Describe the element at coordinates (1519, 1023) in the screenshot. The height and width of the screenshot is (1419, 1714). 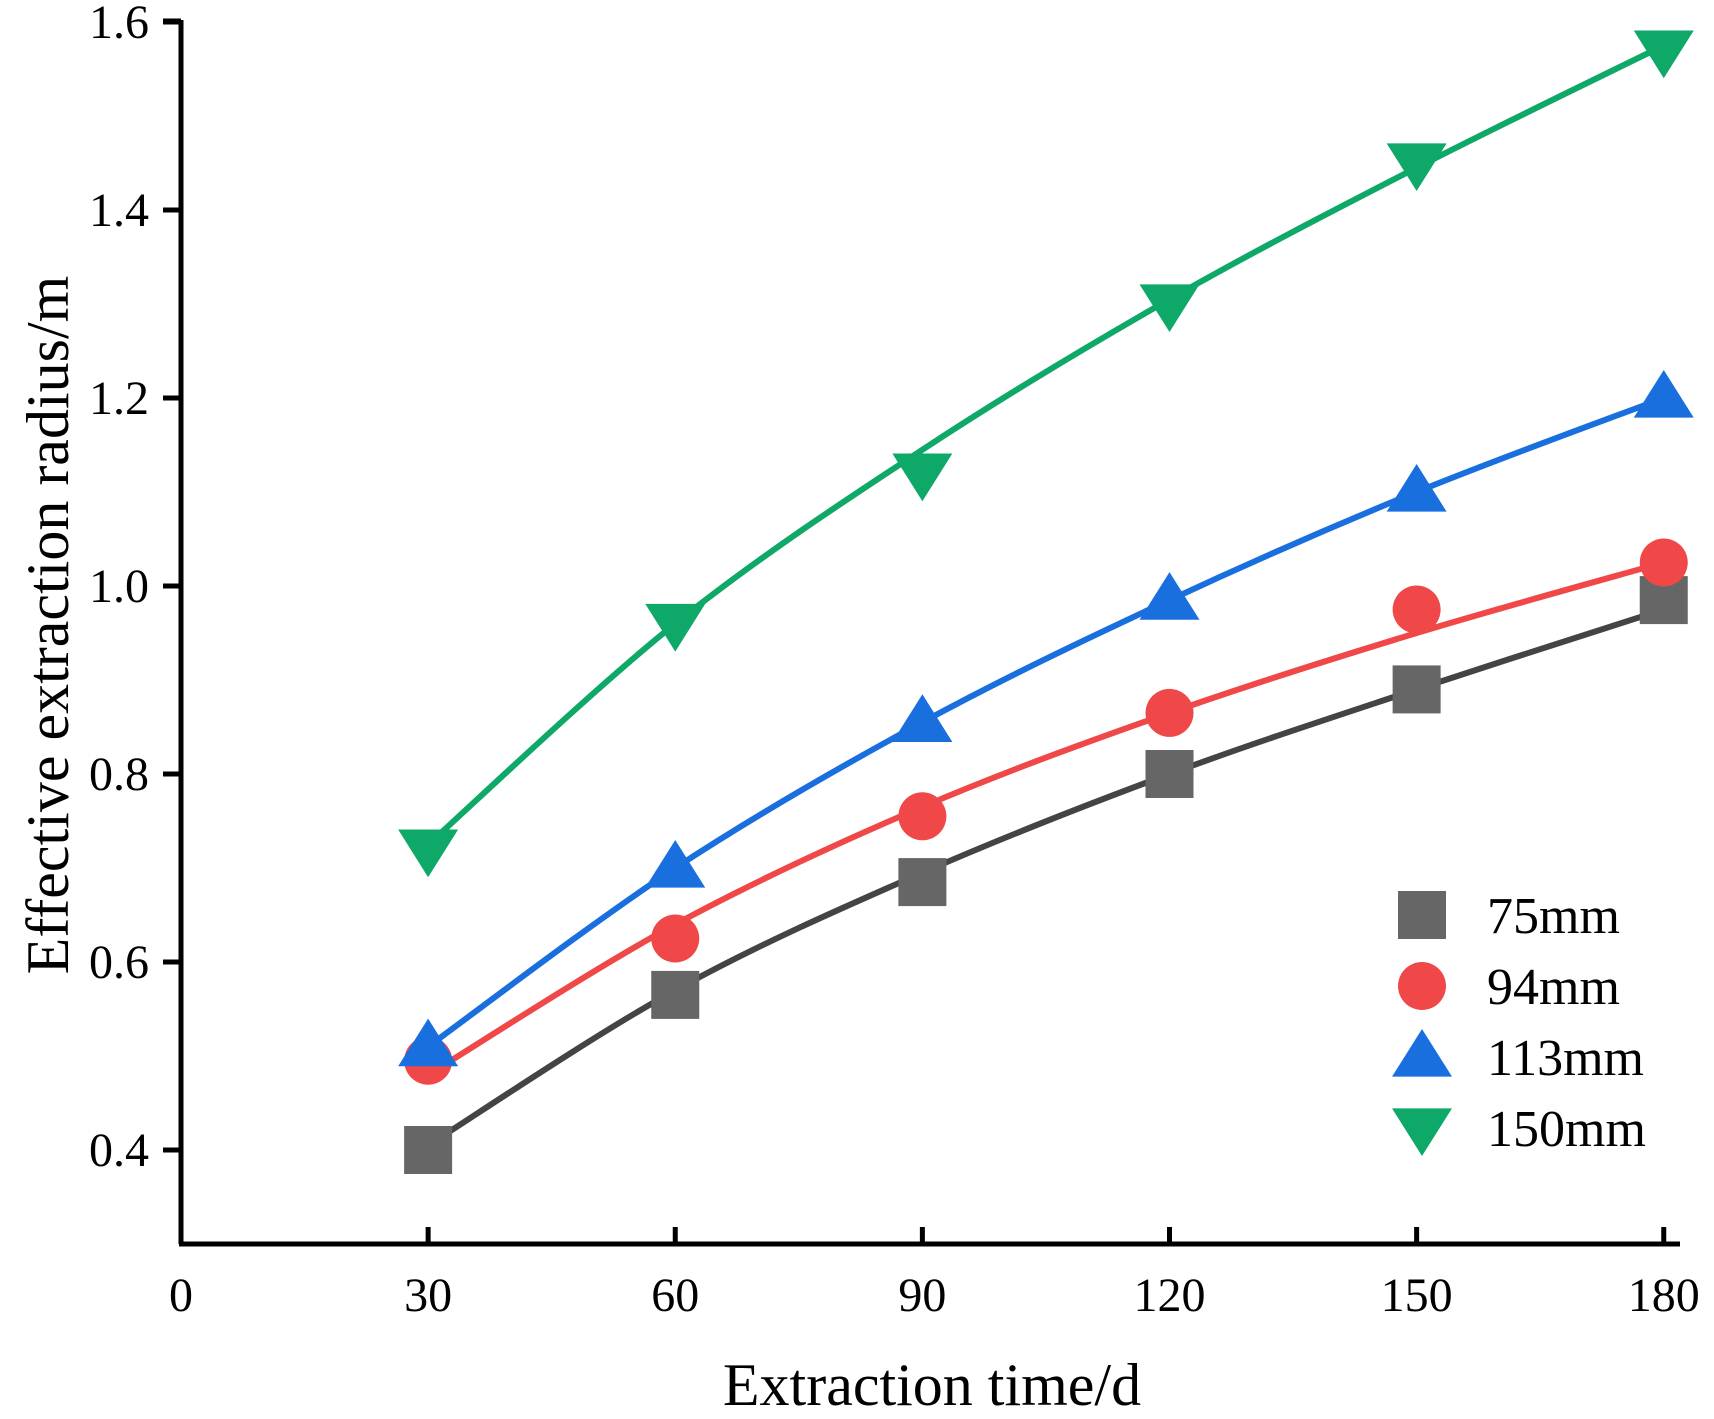
I see `legend: 75mm 94mm 113mm 150mm` at that location.